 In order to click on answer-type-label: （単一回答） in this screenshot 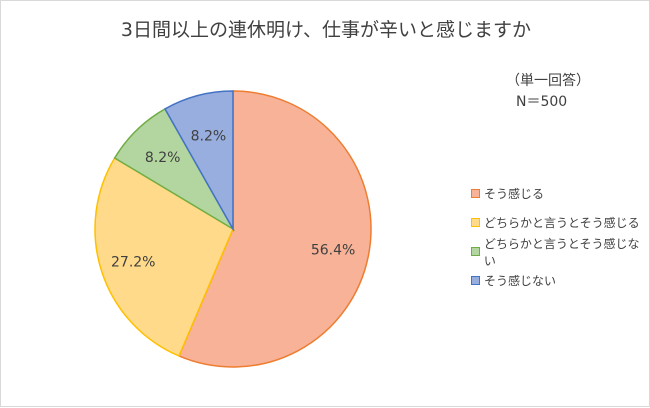, I will do `click(548, 81)`.